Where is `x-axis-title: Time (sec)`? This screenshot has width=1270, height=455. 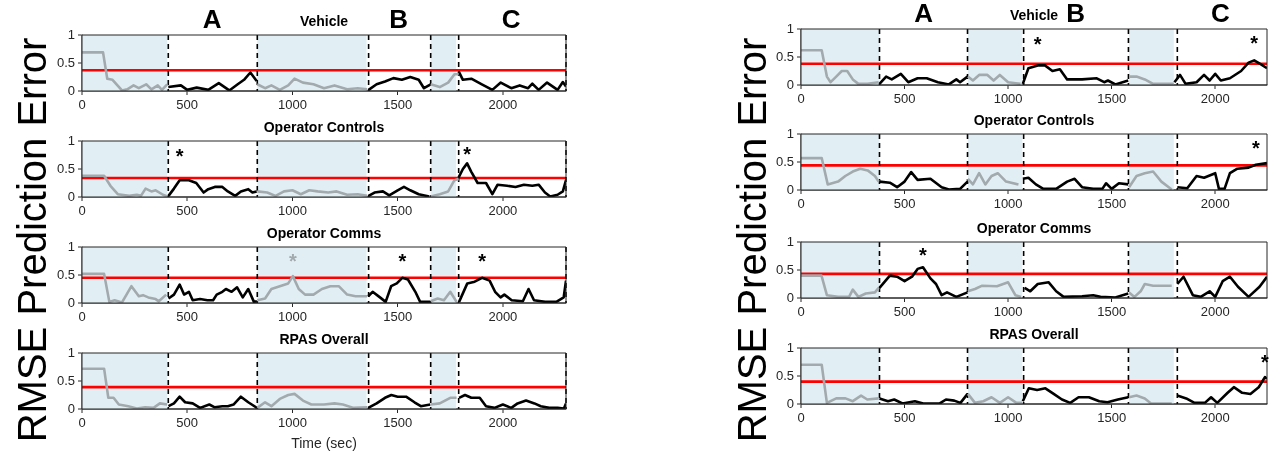
x-axis-title: Time (sec) is located at coordinates (324, 443).